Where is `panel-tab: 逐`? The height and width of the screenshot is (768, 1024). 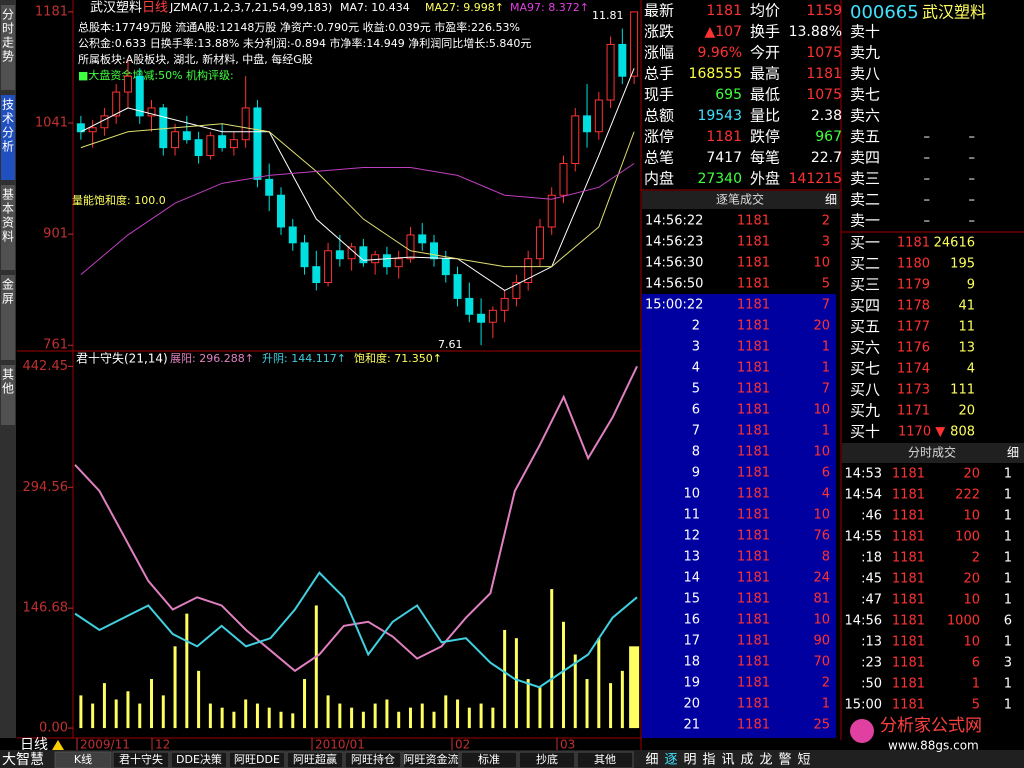 panel-tab: 逐 is located at coordinates (670, 760).